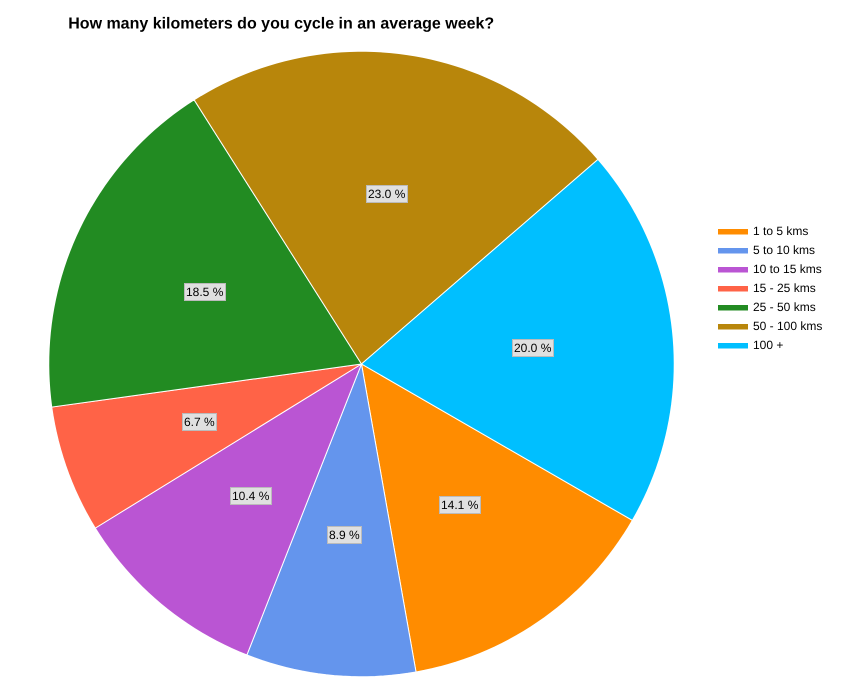  I want to click on chart-title: How many kilometers do you cycle in an average week?, so click(281, 23).